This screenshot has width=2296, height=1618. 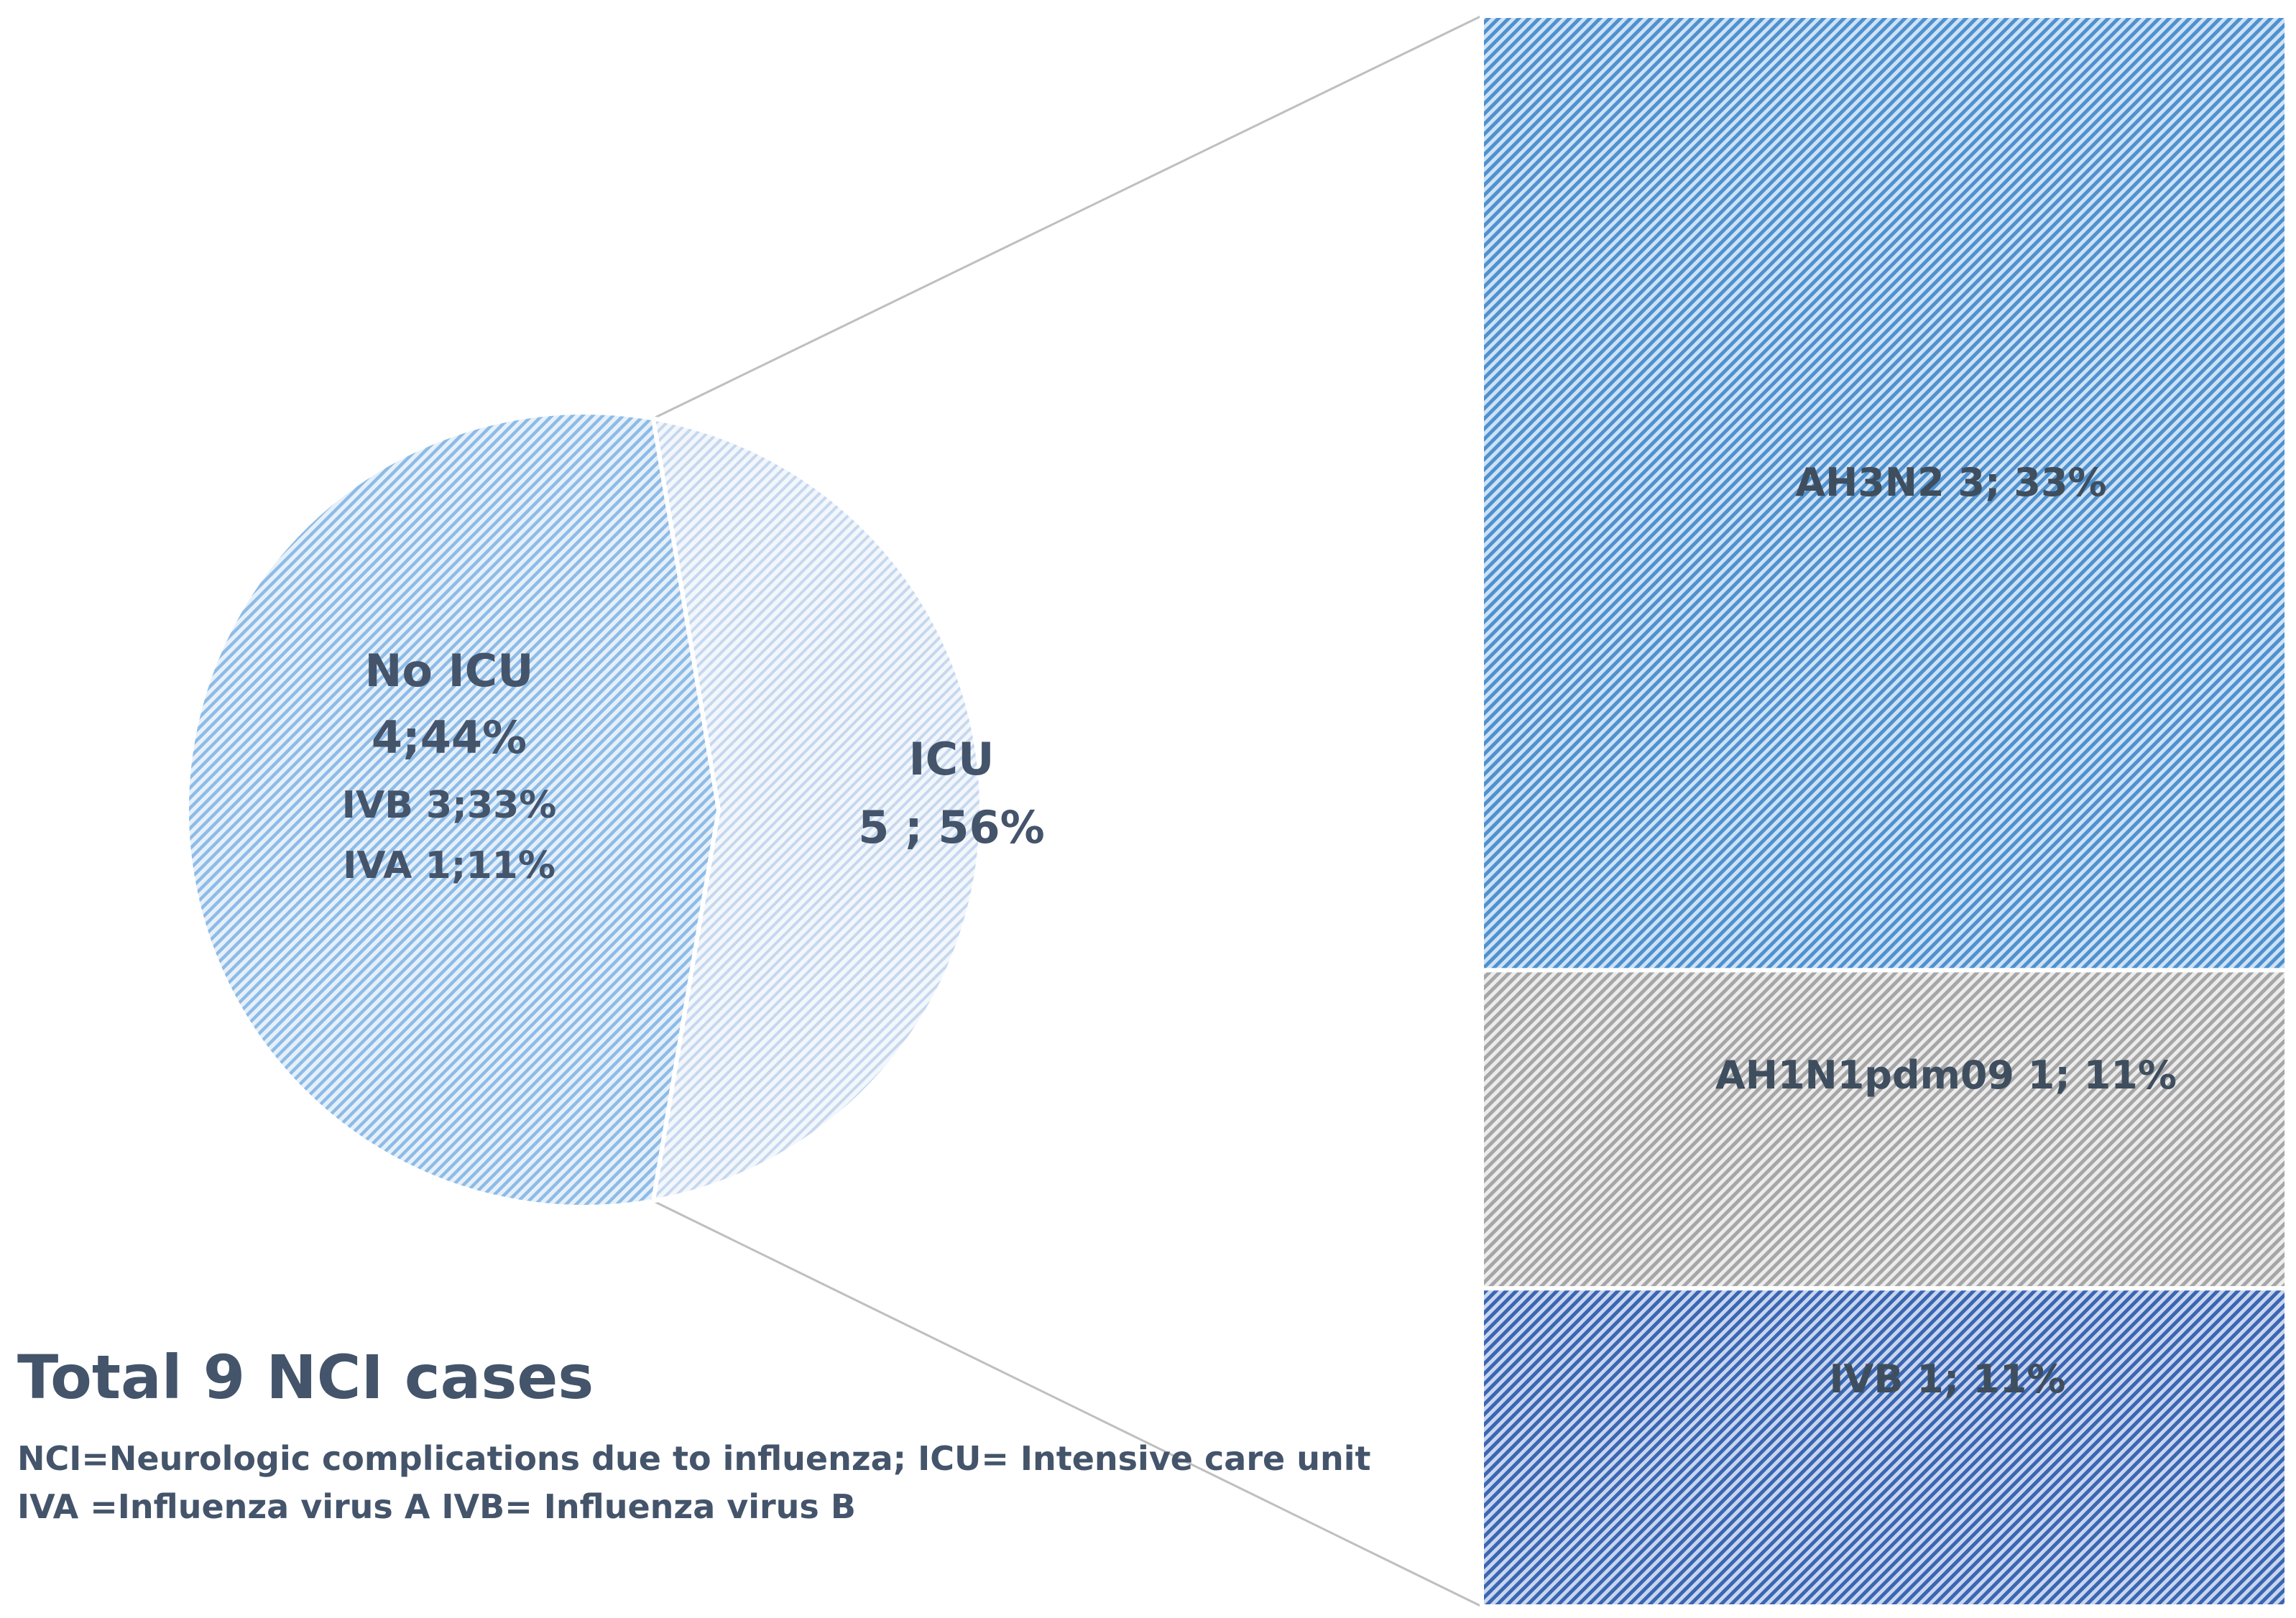 I want to click on pie-slice-no-icu, so click(x=453, y=809).